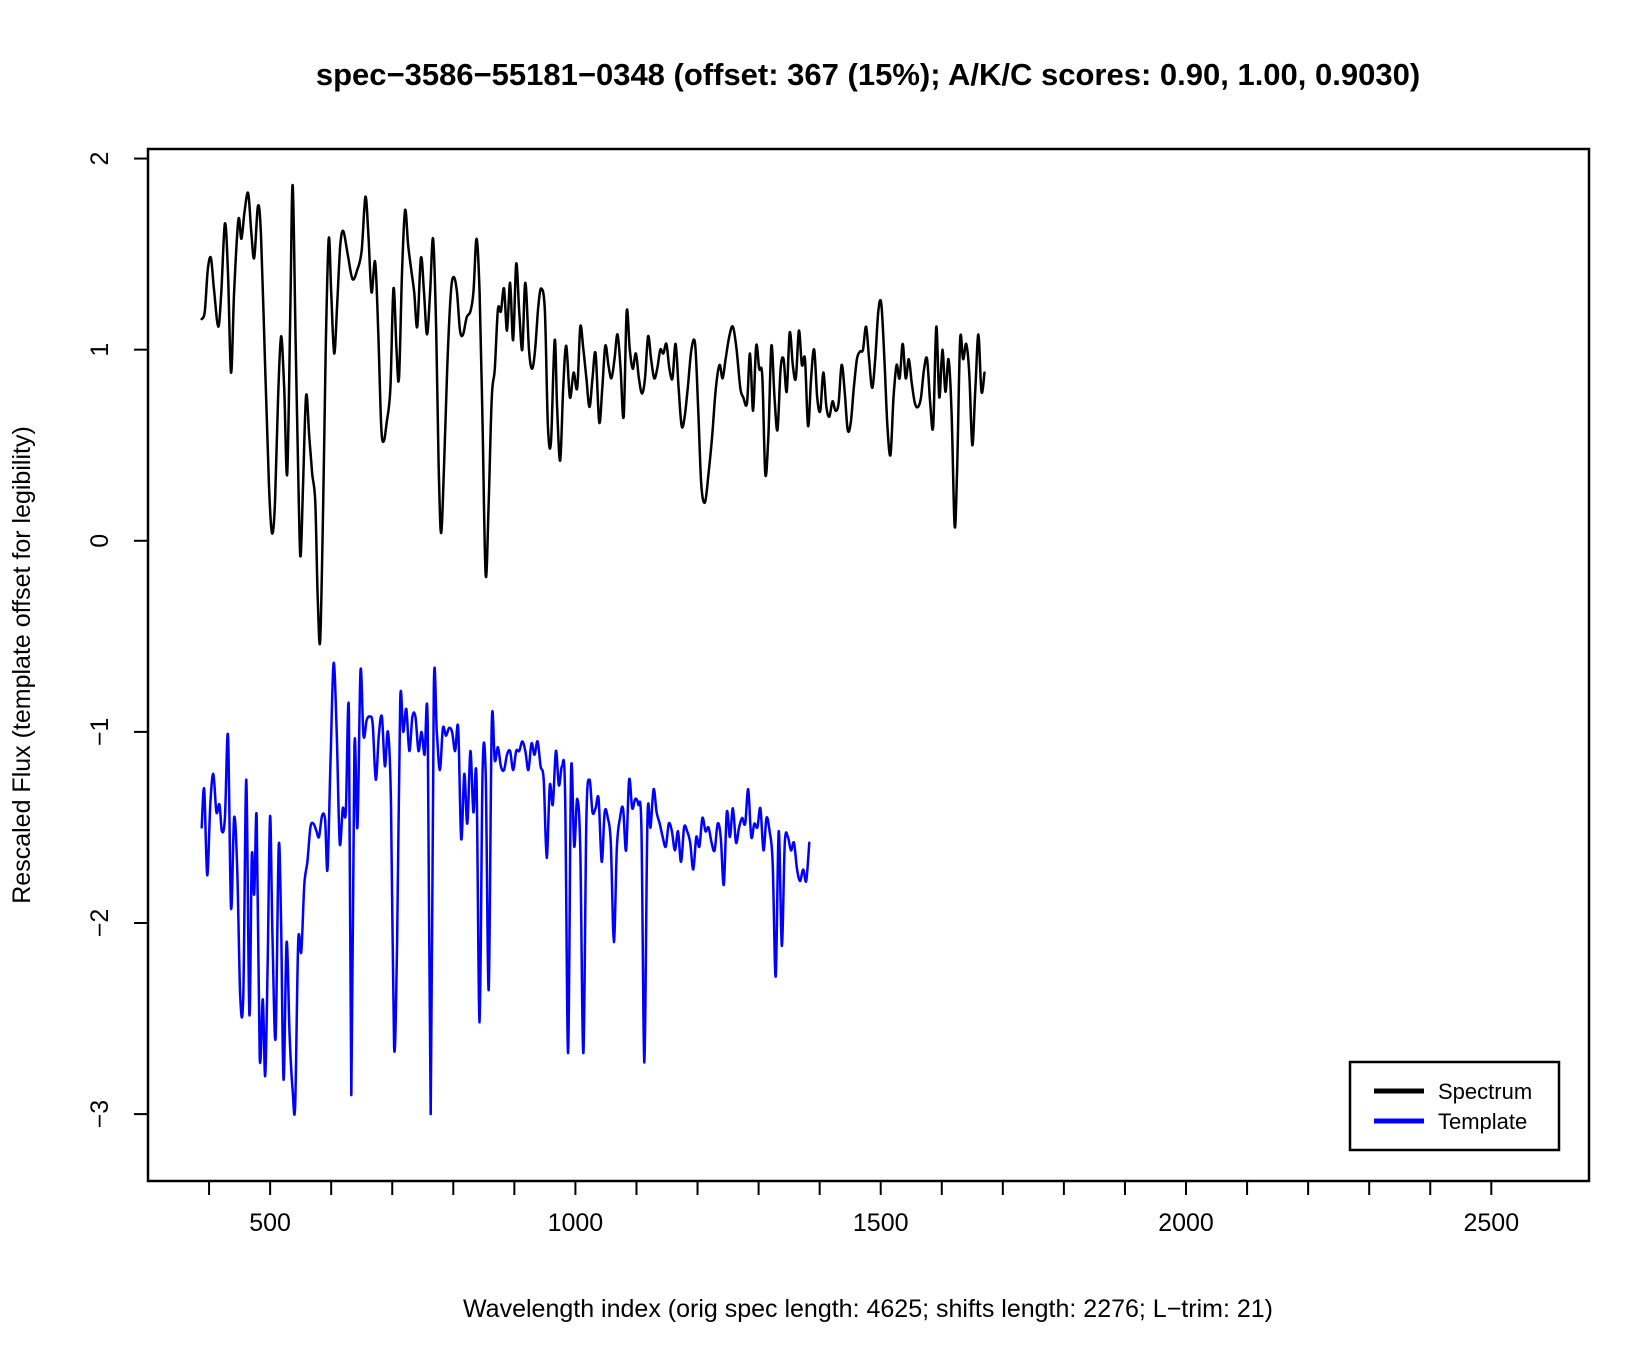 This screenshot has height=1350, width=1650. Describe the element at coordinates (100, 350) in the screenshot. I see `y-tick-label: 1` at that location.